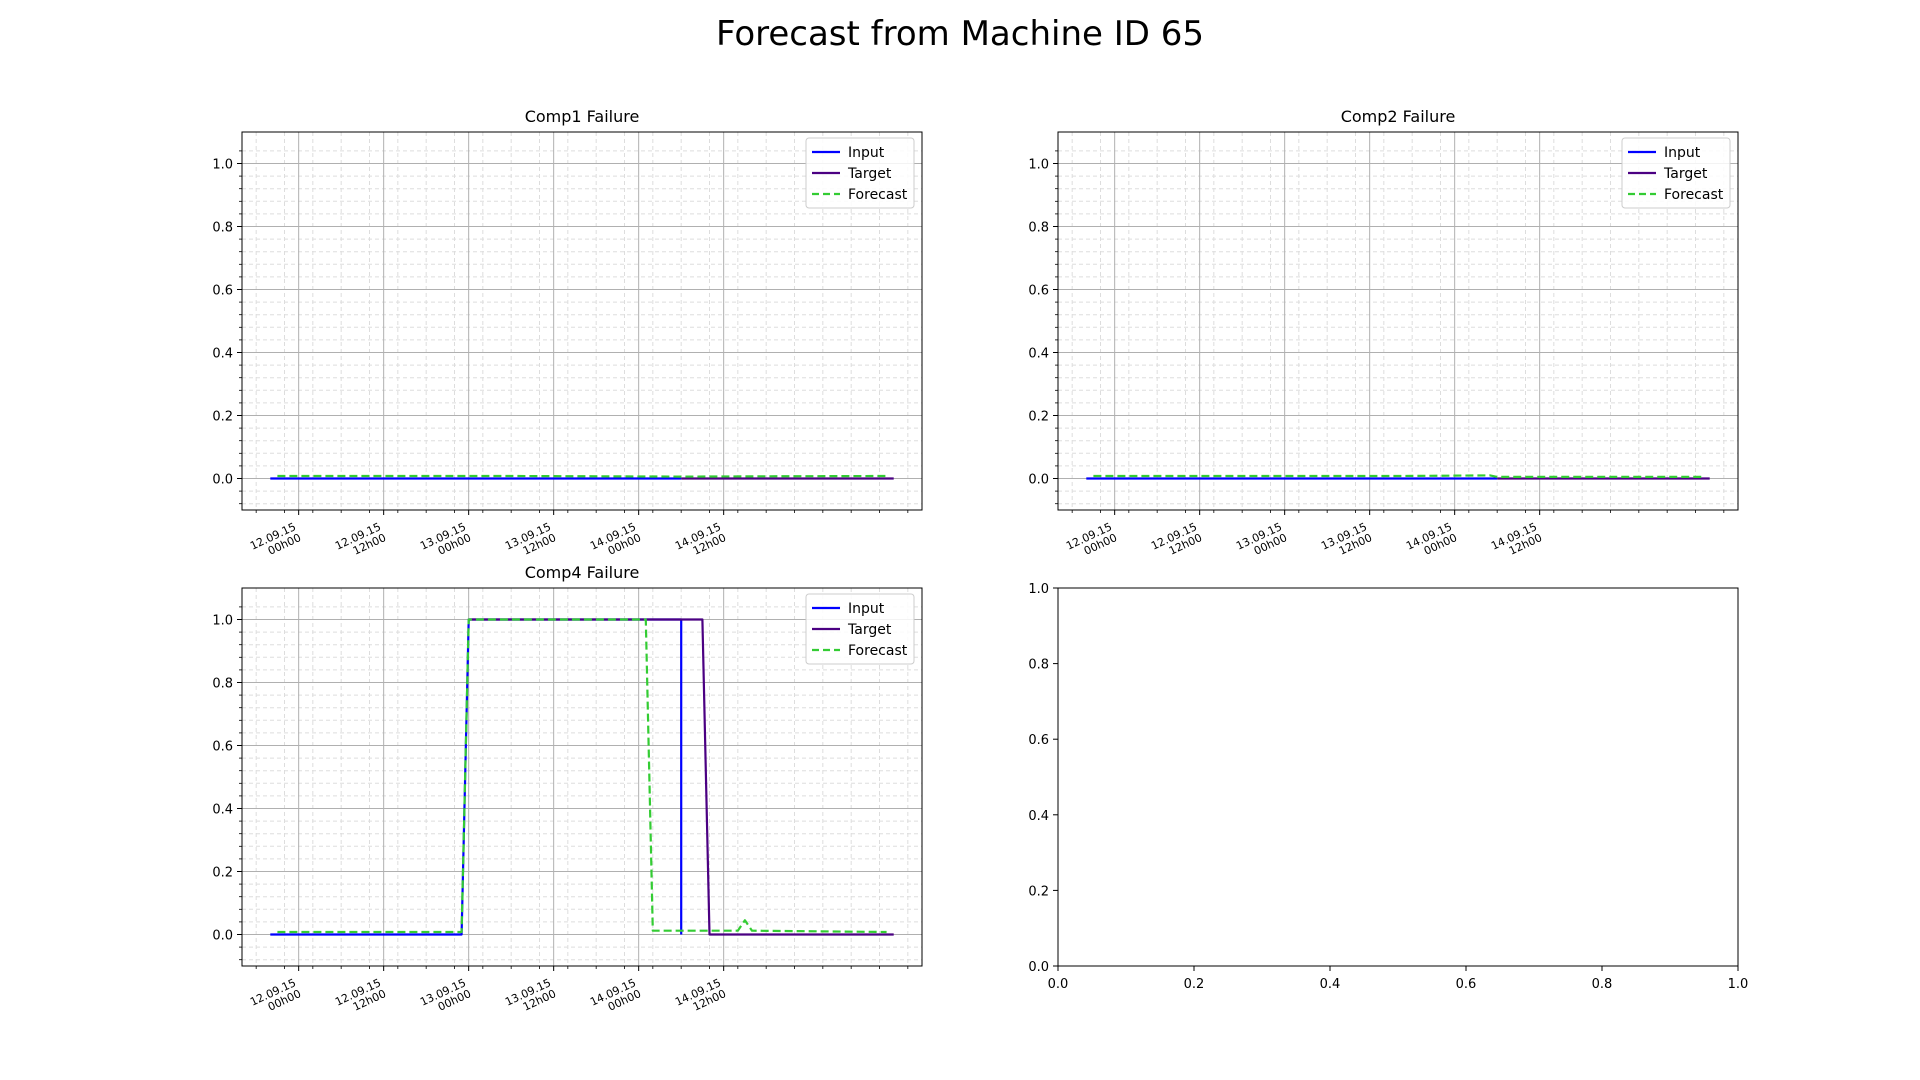 The image size is (1920, 1080). Describe the element at coordinates (1058, 984) in the screenshot. I see `x-tick-label: 0.0` at that location.